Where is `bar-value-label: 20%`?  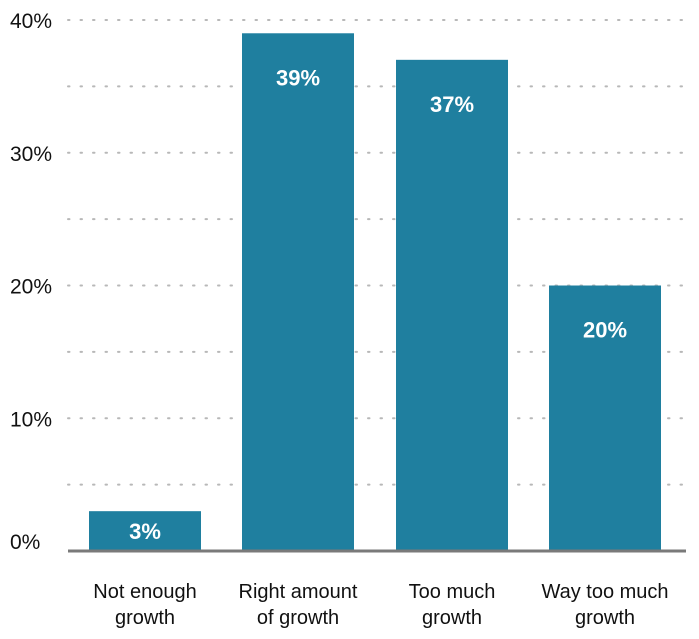
bar-value-label: 20% is located at coordinates (605, 330).